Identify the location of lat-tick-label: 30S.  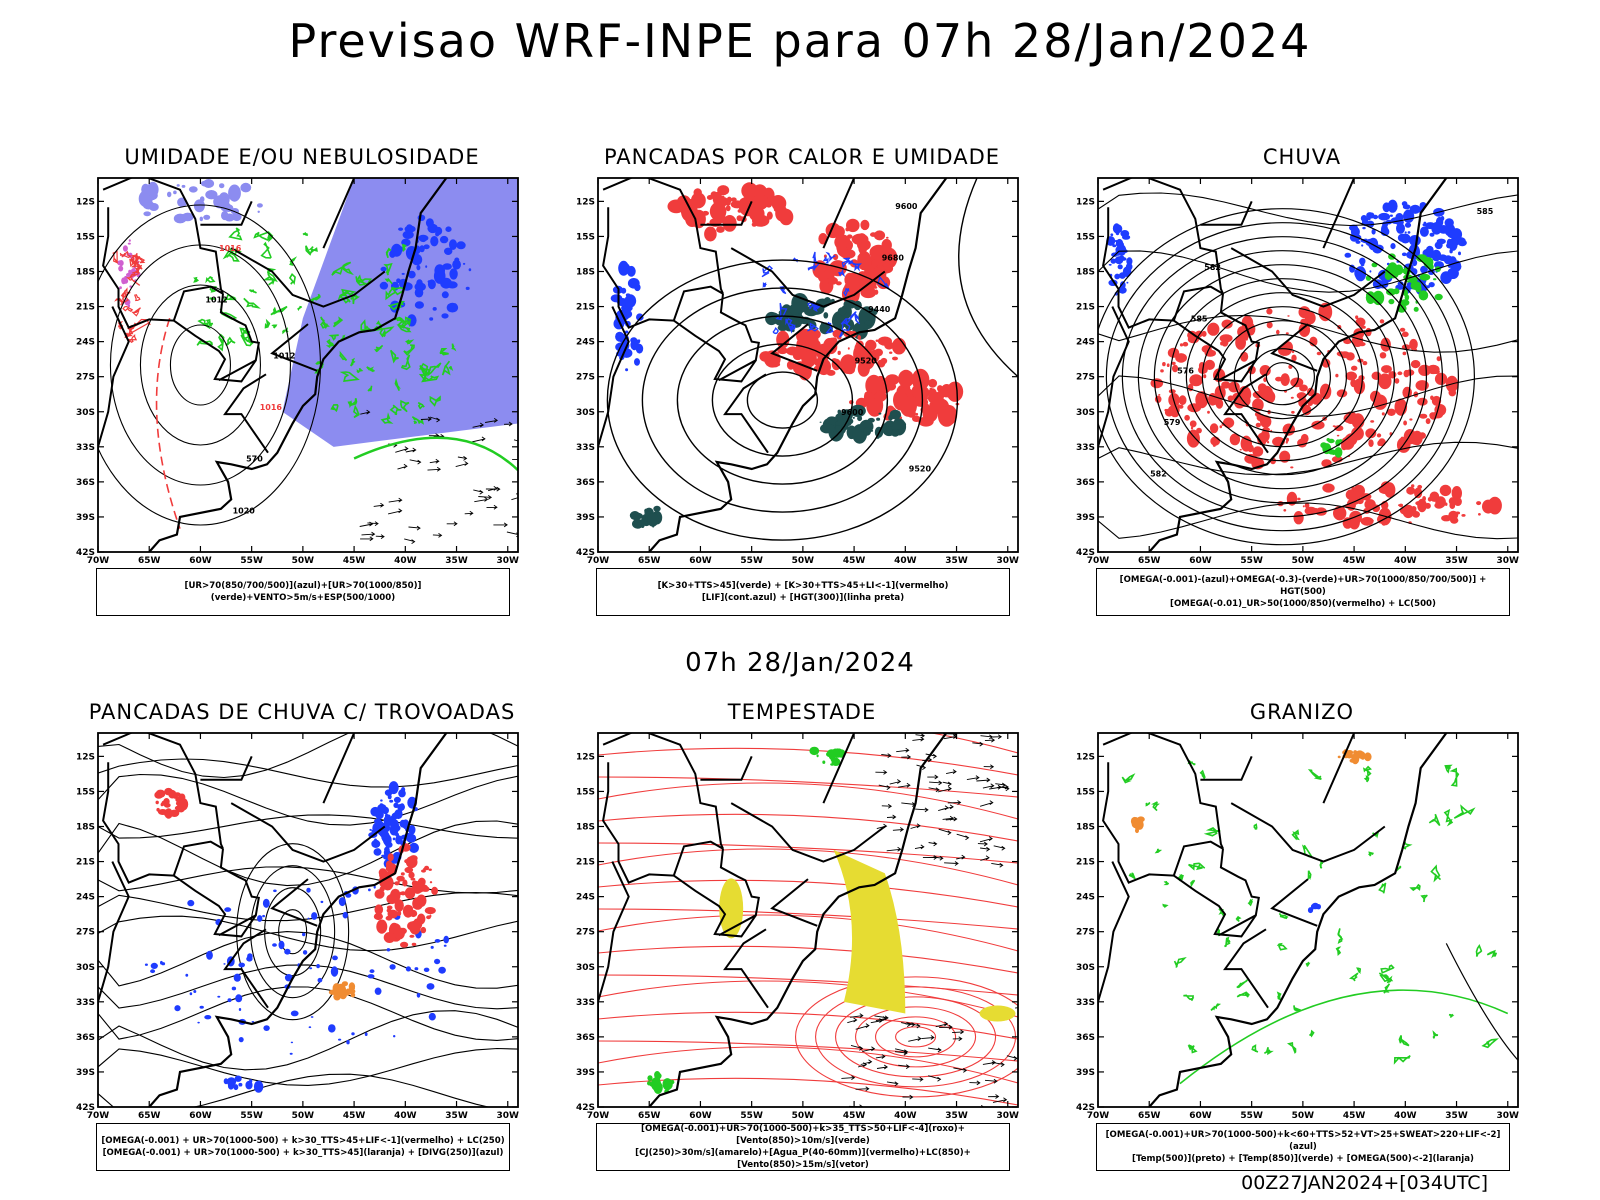
(1085, 968).